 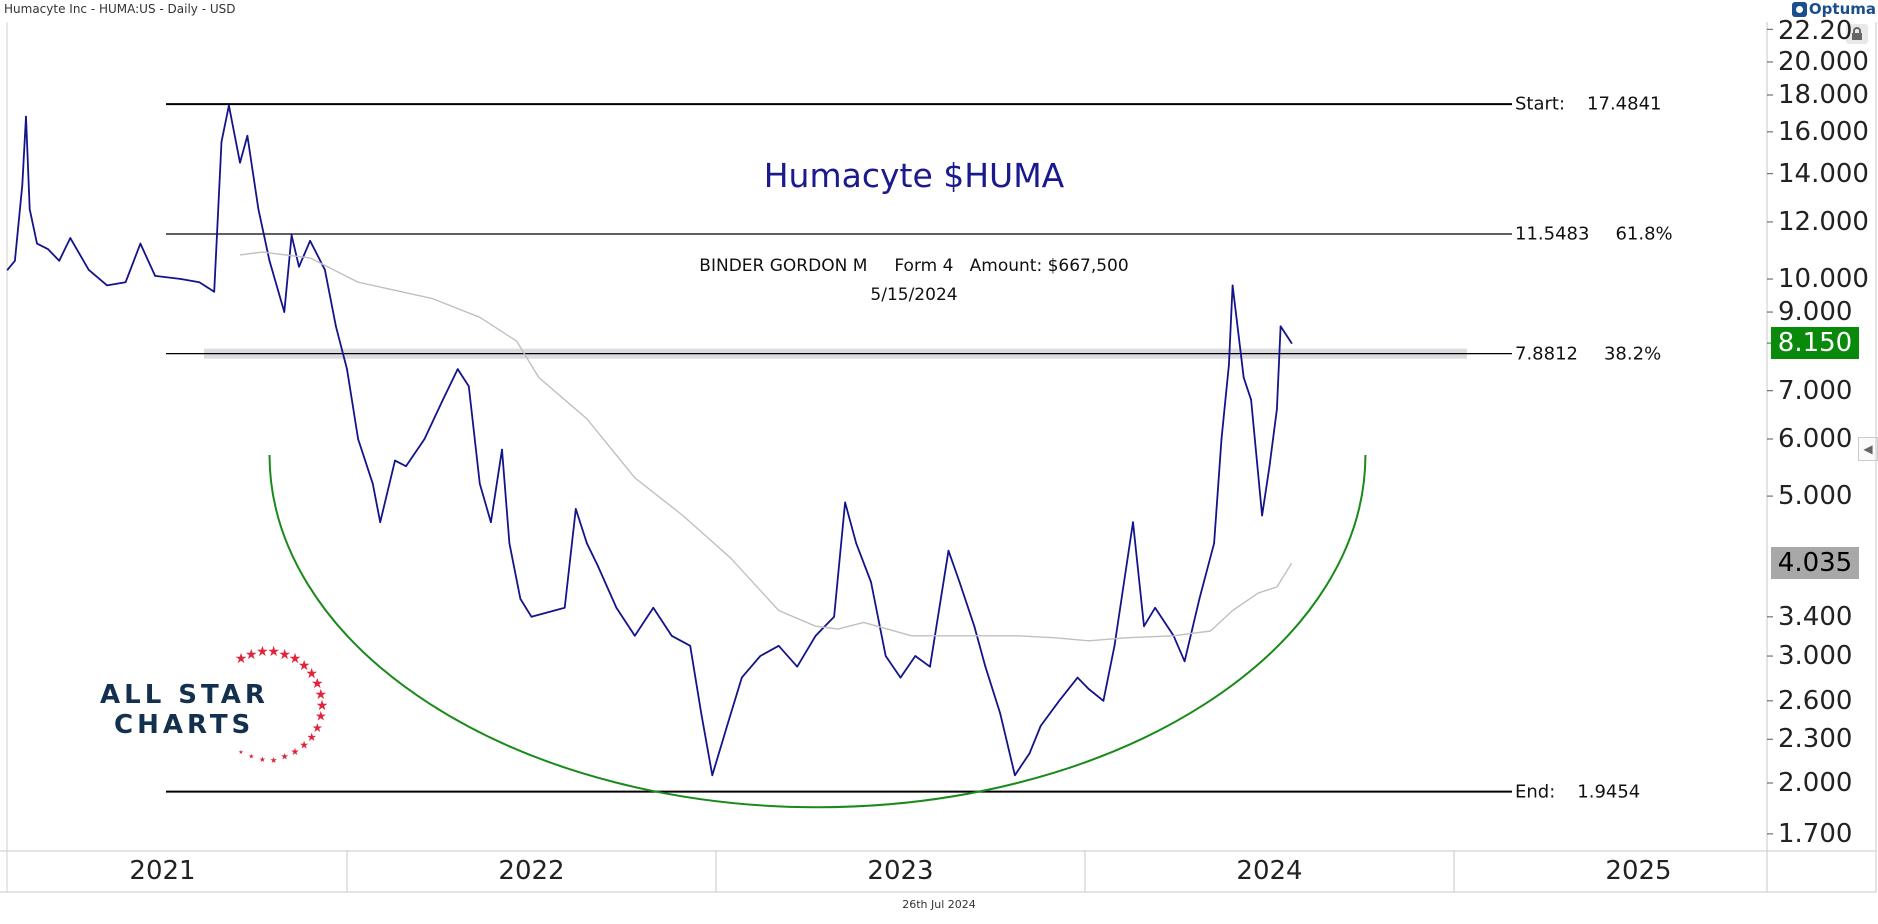 What do you see at coordinates (1815, 31) in the screenshot?
I see `y-tick-label: 22.20` at bounding box center [1815, 31].